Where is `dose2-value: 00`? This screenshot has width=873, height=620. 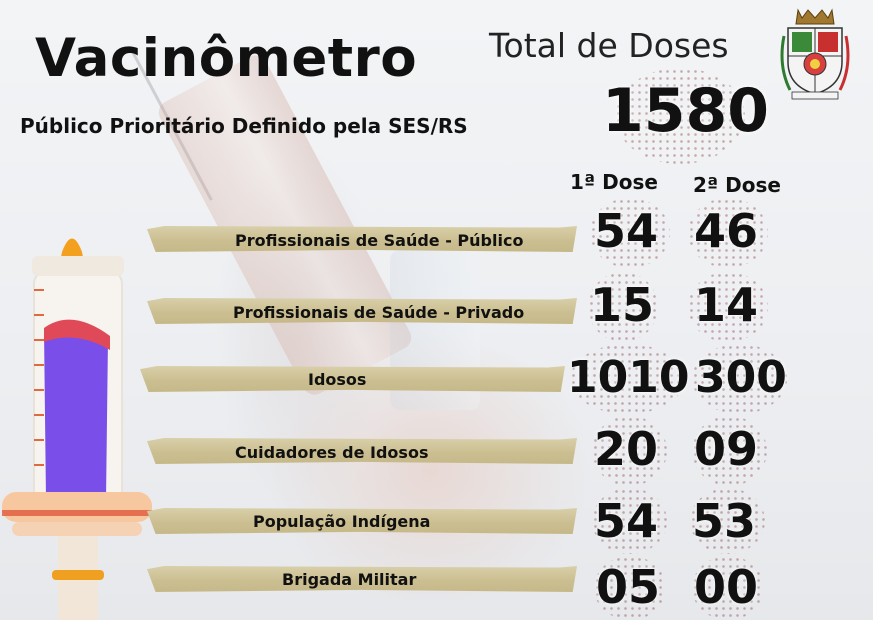
dose2-value: 00 is located at coordinates (726, 587).